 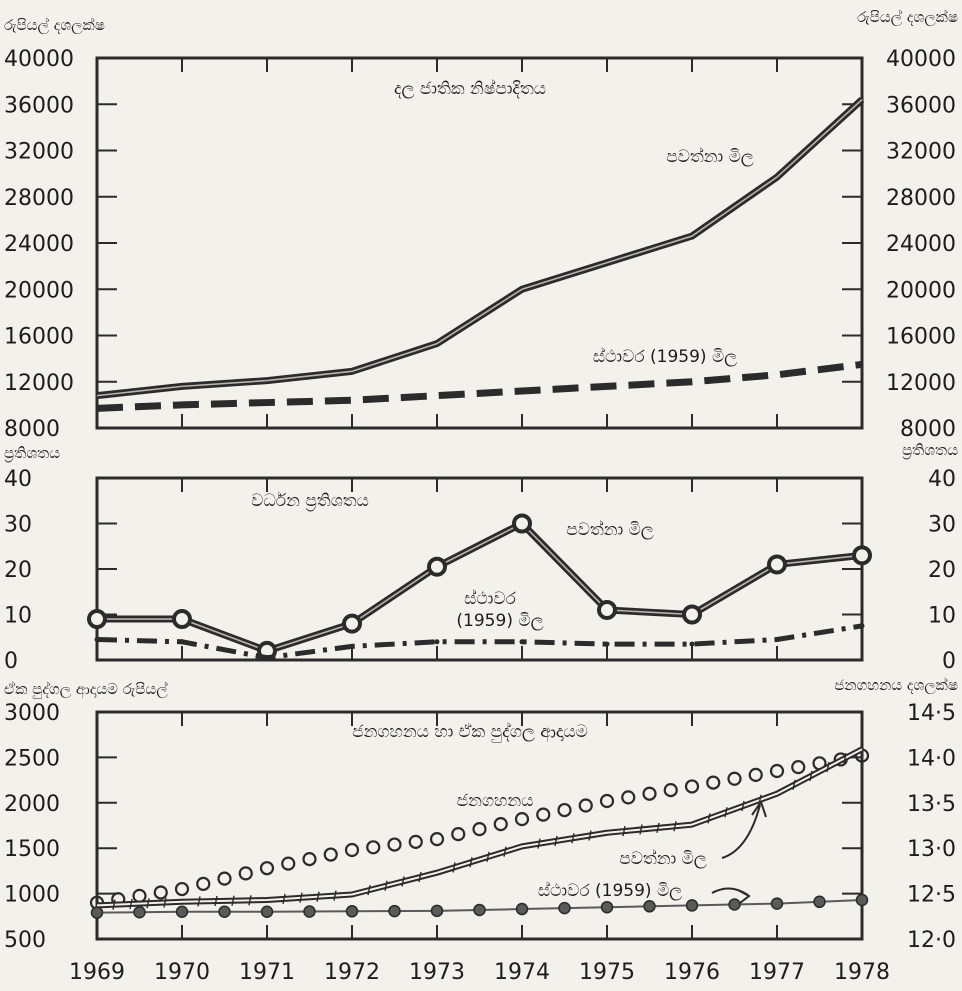 I want to click on left-y-tick-label: 8000, so click(x=32, y=429).